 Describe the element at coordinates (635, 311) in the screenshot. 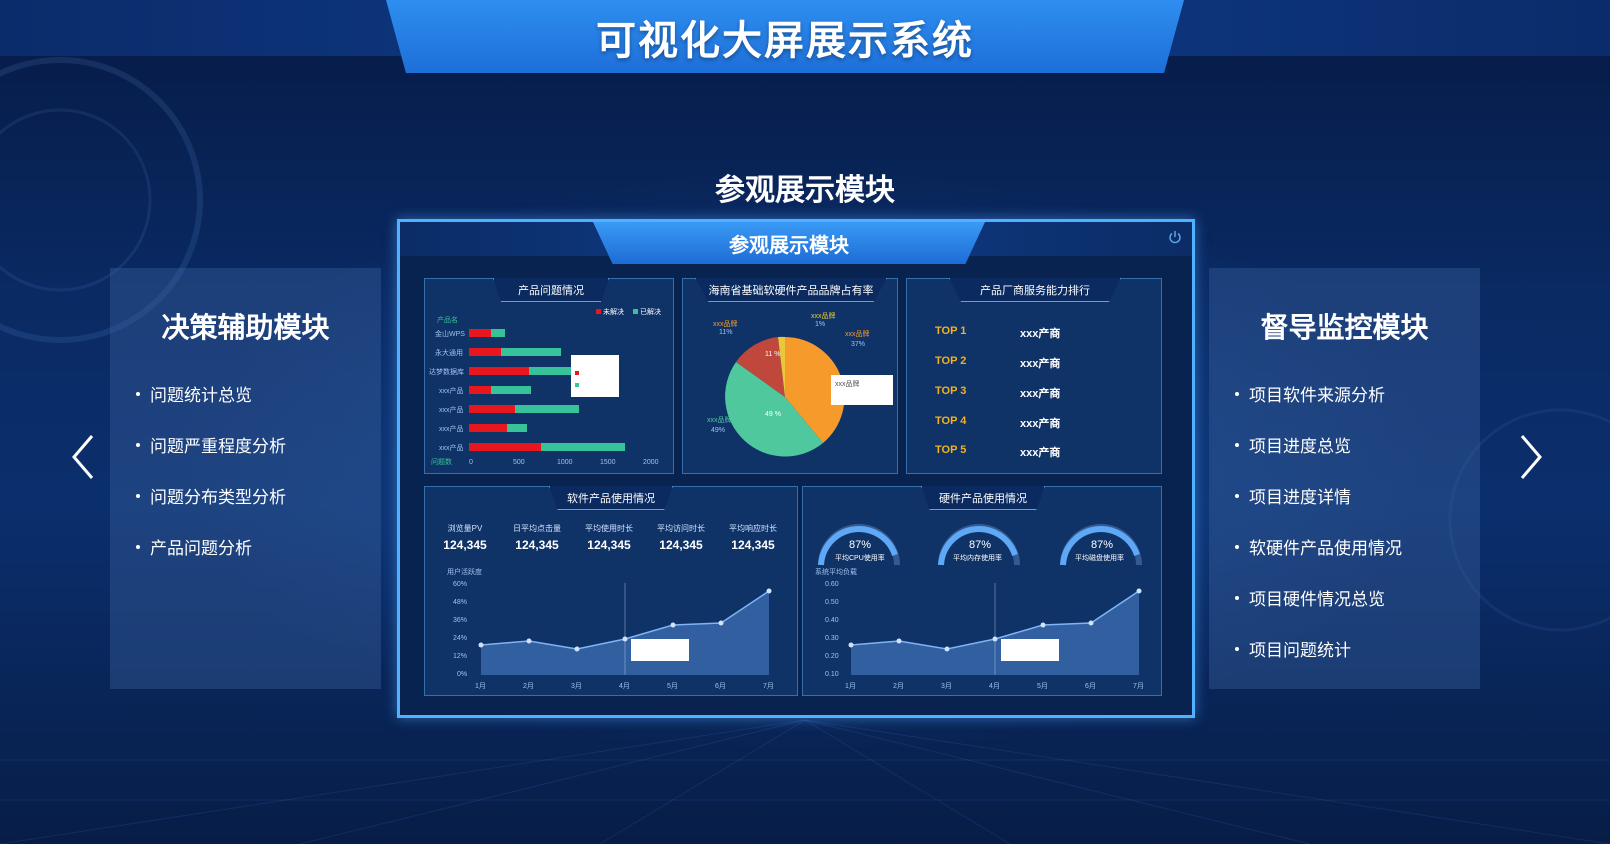

I see `legend-solved-swatch` at that location.